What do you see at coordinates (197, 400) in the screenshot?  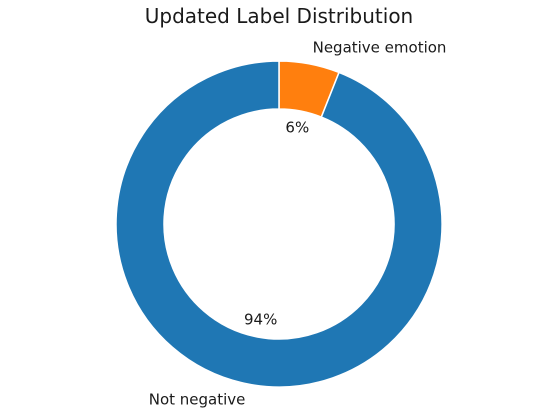 I see `category-label: Not negative` at bounding box center [197, 400].